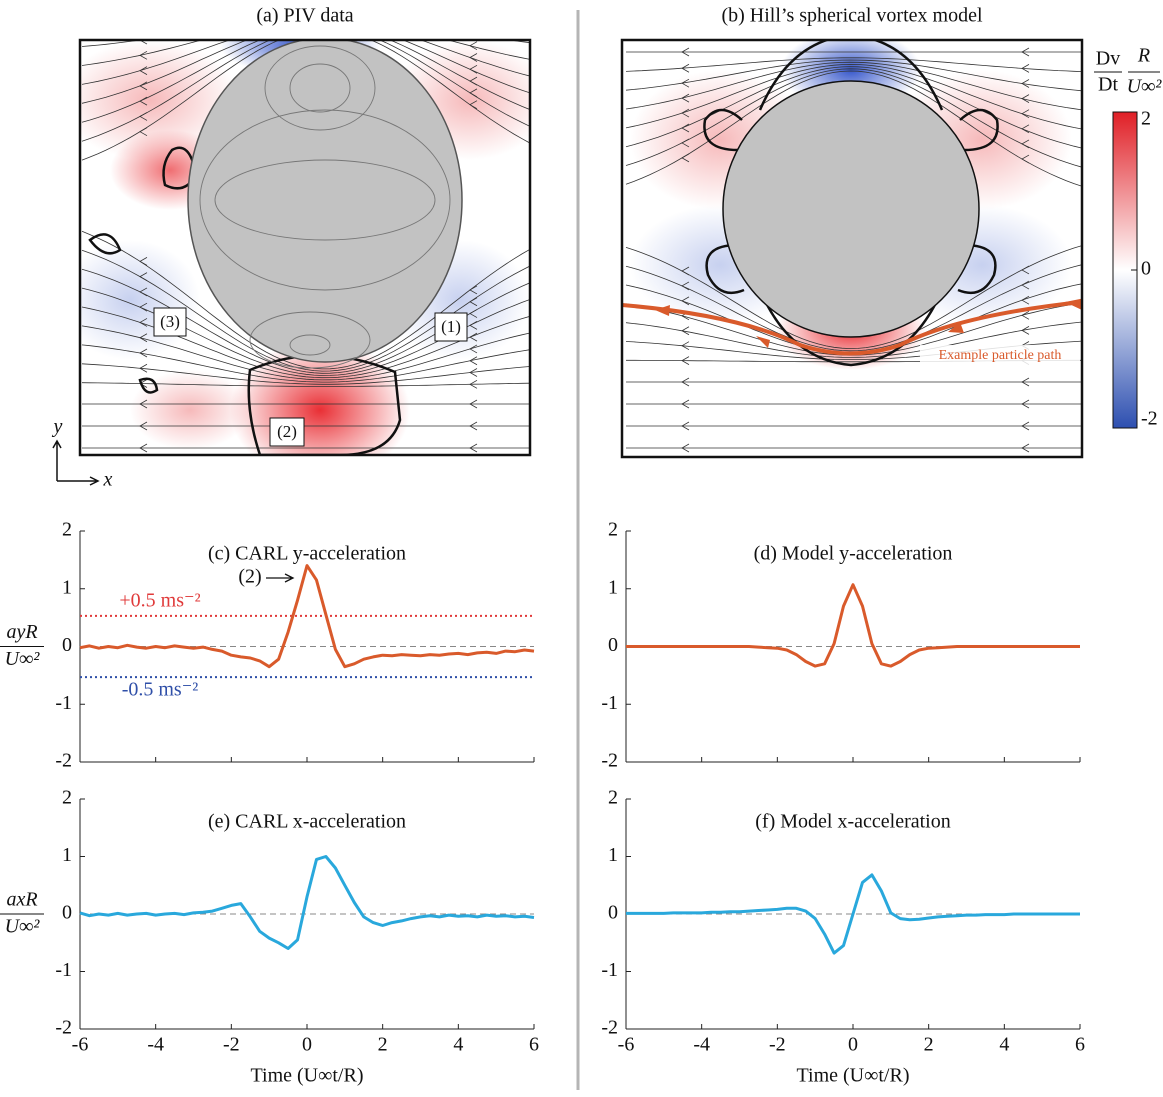 Image resolution: width=1163 pixels, height=1097 pixels. What do you see at coordinates (307, 1045) in the screenshot?
I see `x-tick-label: 0` at bounding box center [307, 1045].